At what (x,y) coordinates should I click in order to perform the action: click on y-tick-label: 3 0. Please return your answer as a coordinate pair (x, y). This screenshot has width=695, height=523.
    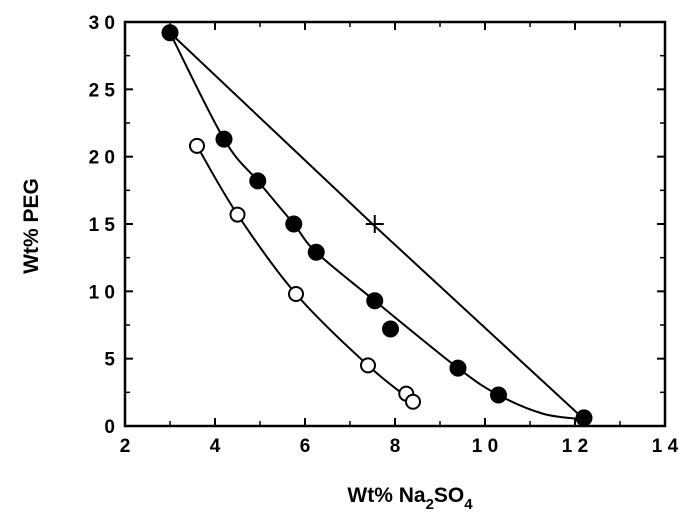
    Looking at the image, I should click on (102, 23).